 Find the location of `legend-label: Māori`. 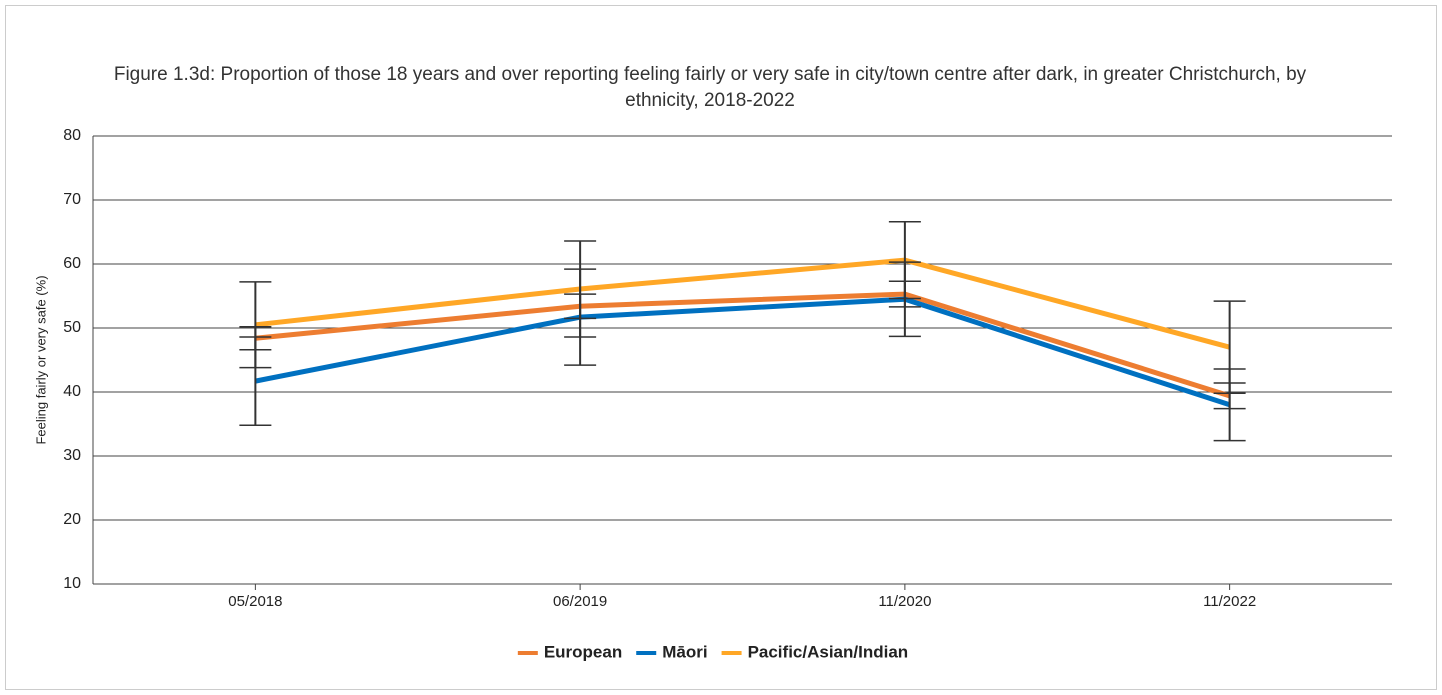

legend-label: Māori is located at coordinates (684, 651).